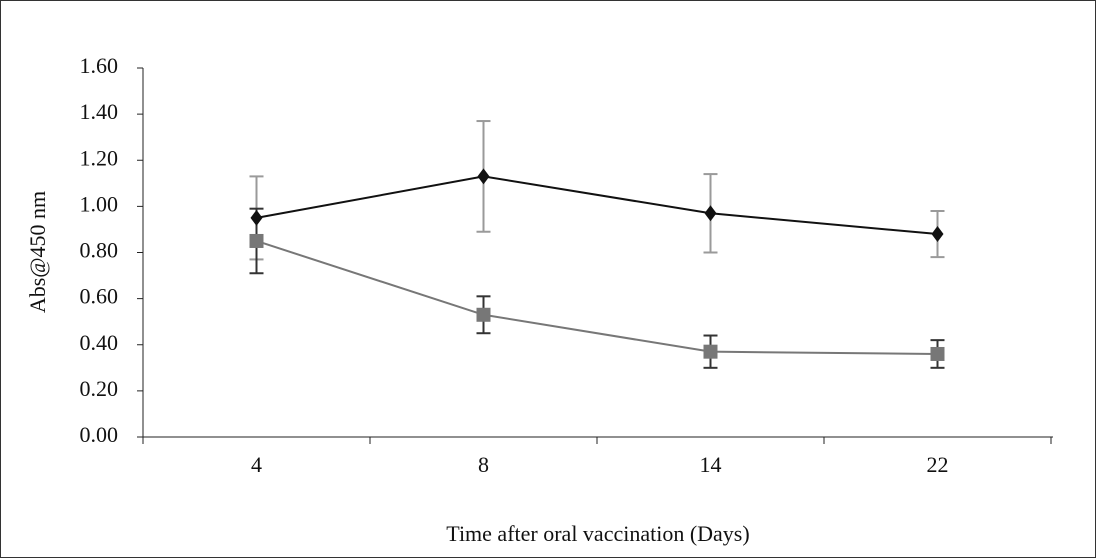  What do you see at coordinates (99, 434) in the screenshot?
I see `y-tick-label: 0.00` at bounding box center [99, 434].